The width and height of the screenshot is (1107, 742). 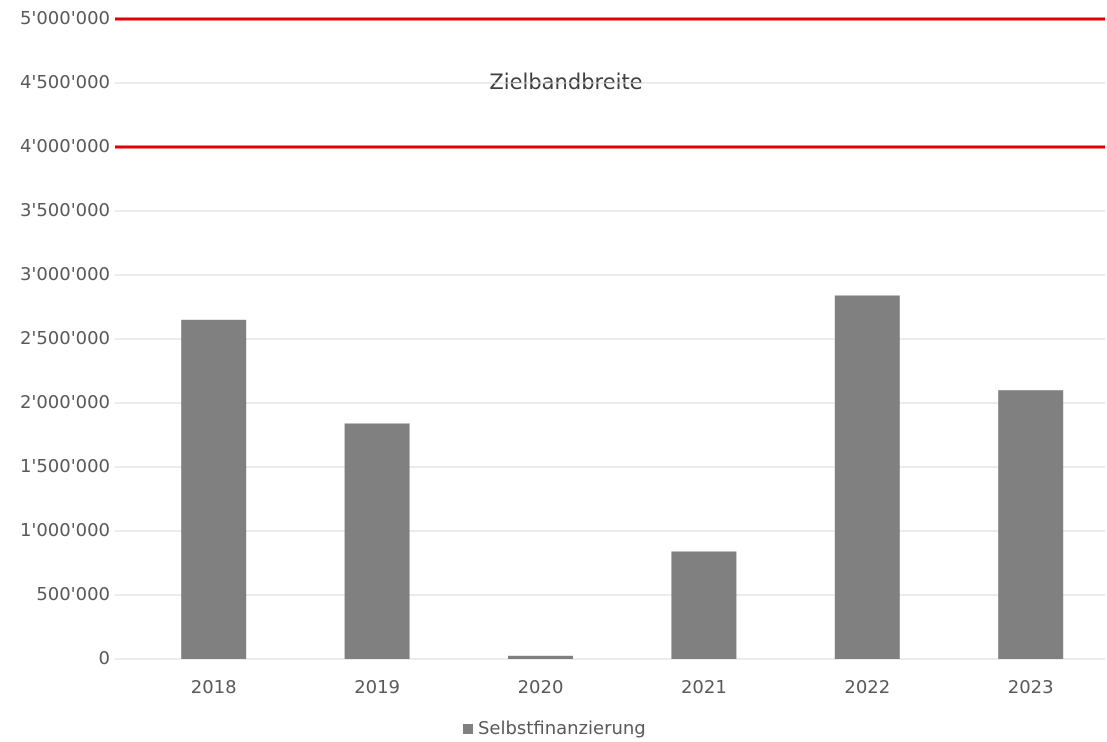 What do you see at coordinates (541, 687) in the screenshot?
I see `x-tick-label: 2020` at bounding box center [541, 687].